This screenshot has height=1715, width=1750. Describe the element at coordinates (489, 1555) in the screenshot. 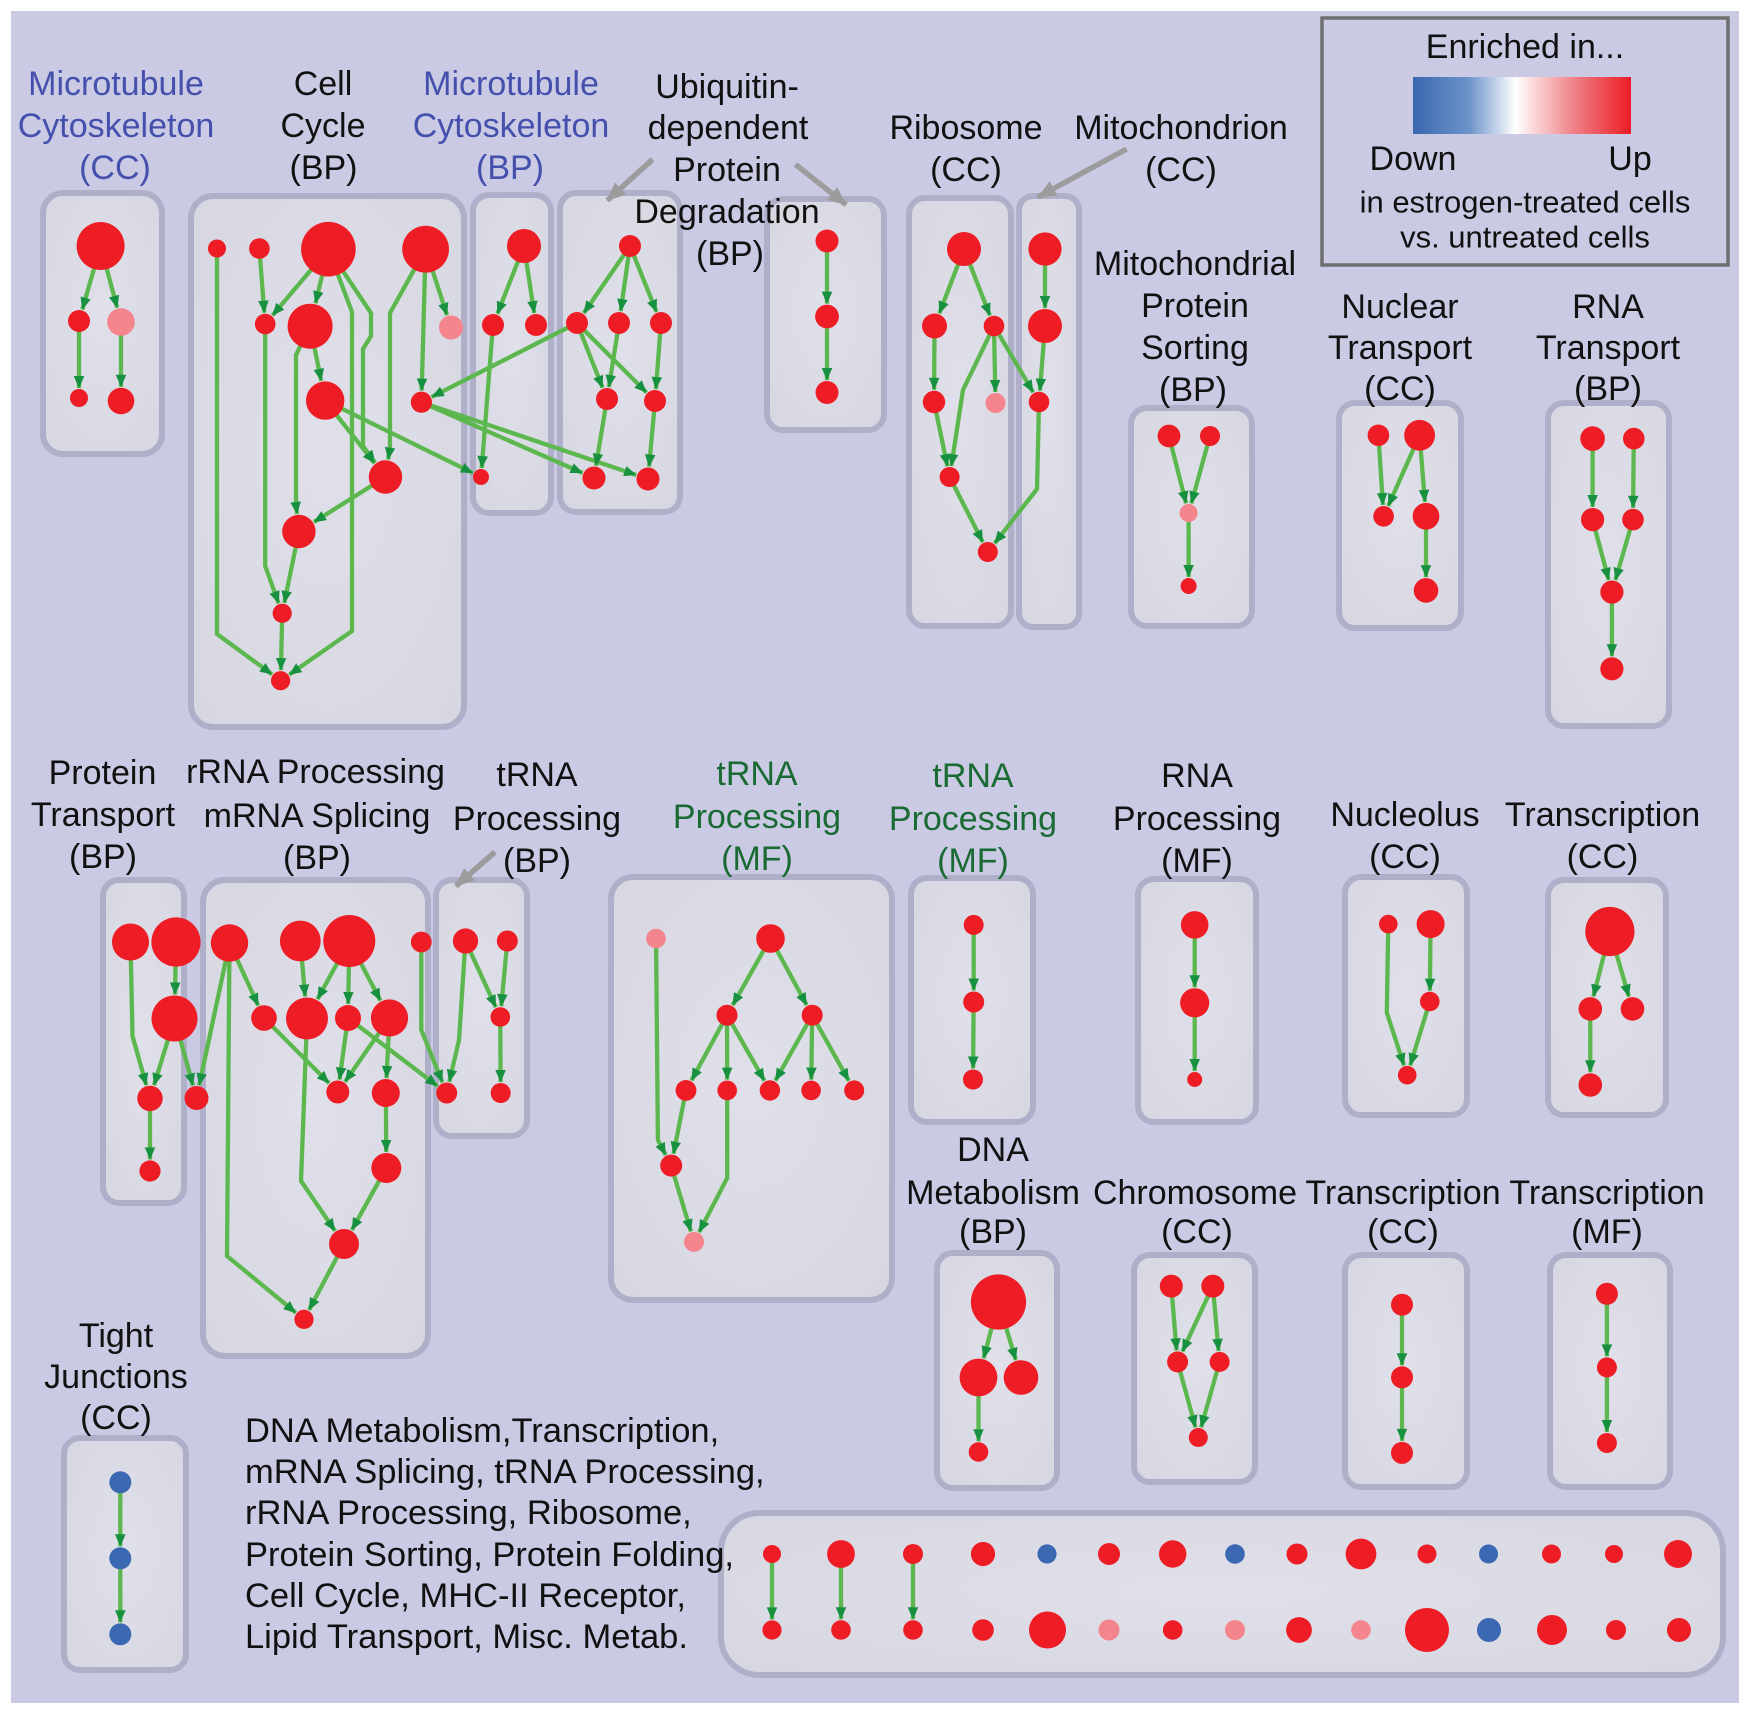

I see `svg-text:Protein Sorting, Protein Foldi: Protein Sorting, Protein Folding,` at that location.